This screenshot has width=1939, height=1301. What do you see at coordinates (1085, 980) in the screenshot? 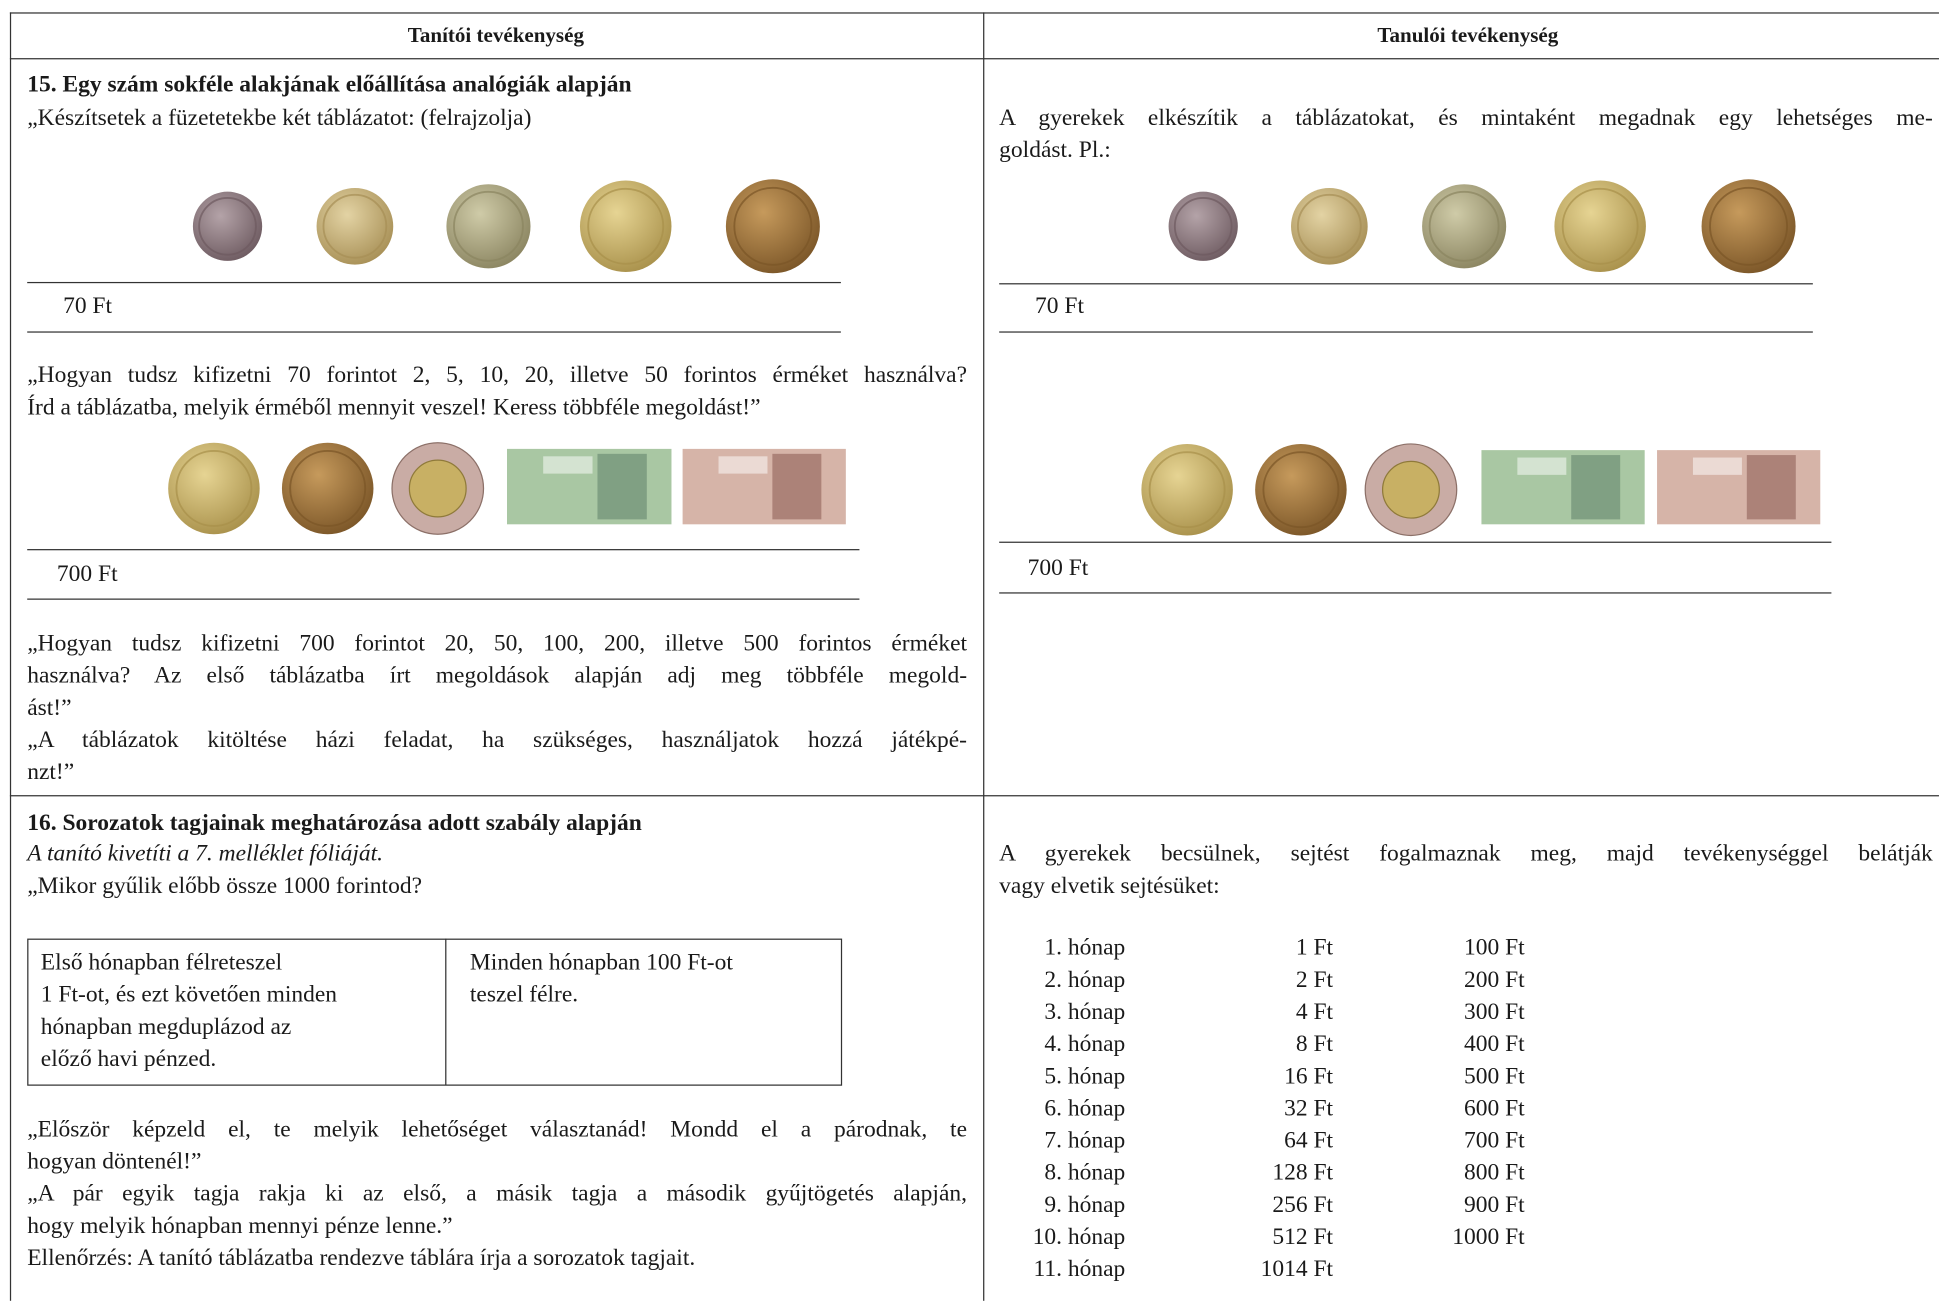
I see `table-cell: 2. hónap` at bounding box center [1085, 980].